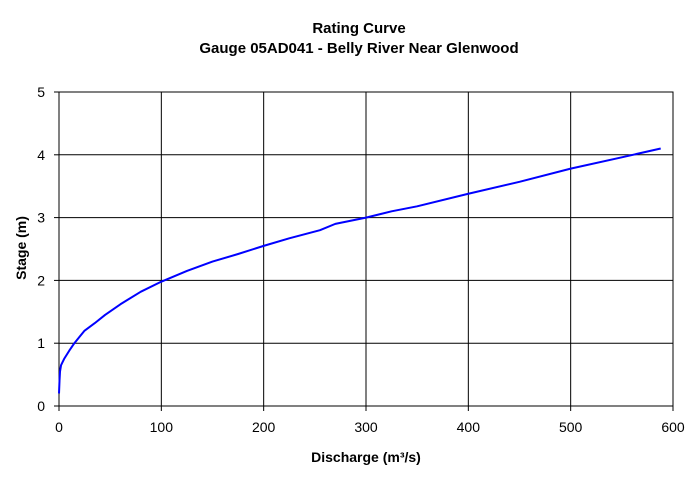 The height and width of the screenshot is (479, 700). Describe the element at coordinates (41, 280) in the screenshot. I see `y-tick-label: 2` at that location.